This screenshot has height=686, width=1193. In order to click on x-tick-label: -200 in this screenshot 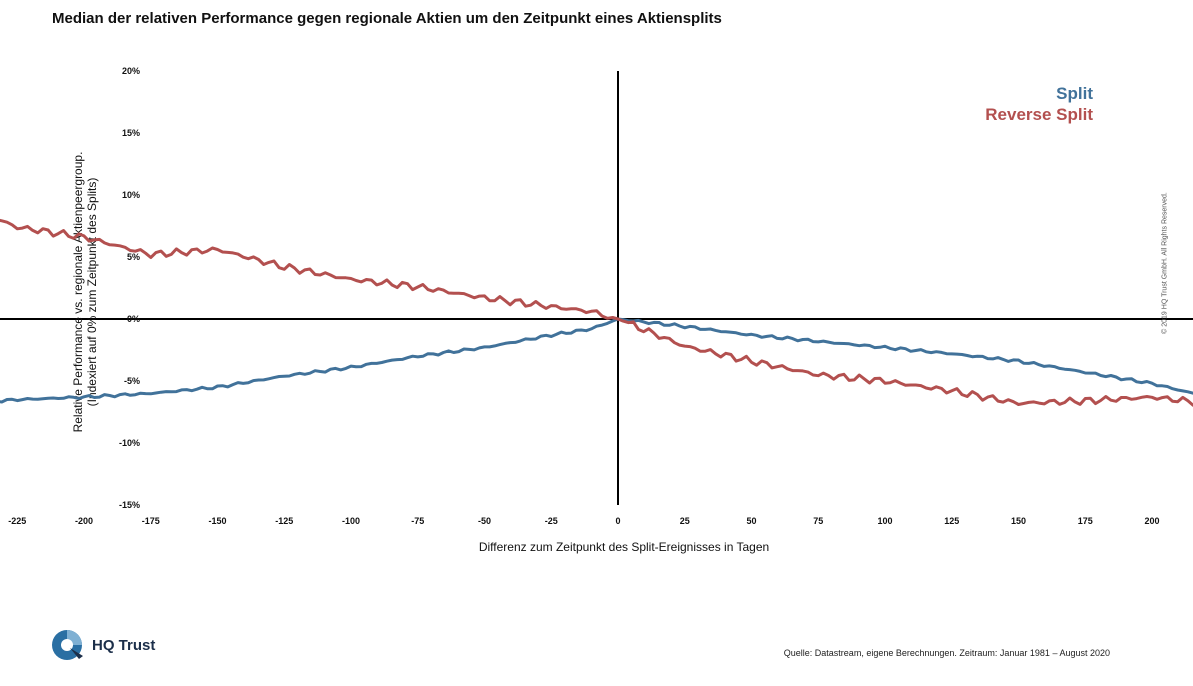, I will do `click(84, 521)`.